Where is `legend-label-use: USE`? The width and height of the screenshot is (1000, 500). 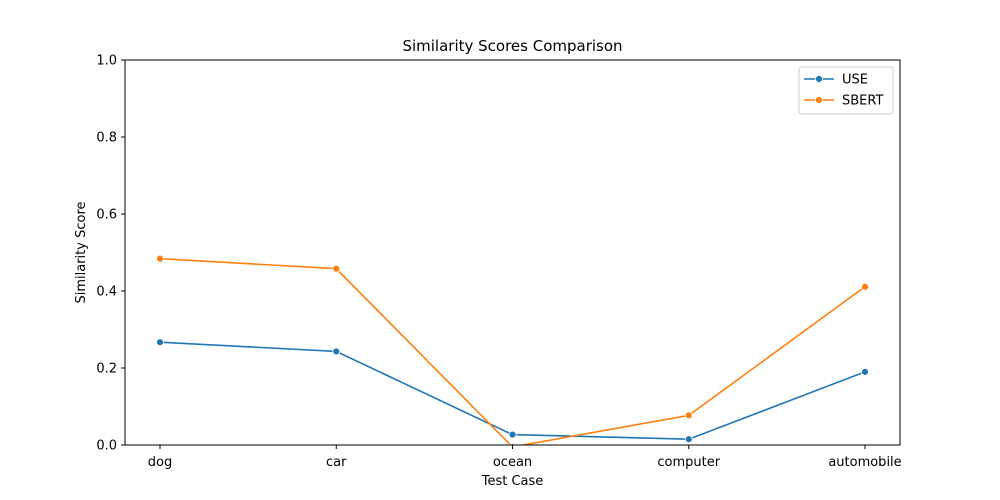 legend-label-use: USE is located at coordinates (855, 80).